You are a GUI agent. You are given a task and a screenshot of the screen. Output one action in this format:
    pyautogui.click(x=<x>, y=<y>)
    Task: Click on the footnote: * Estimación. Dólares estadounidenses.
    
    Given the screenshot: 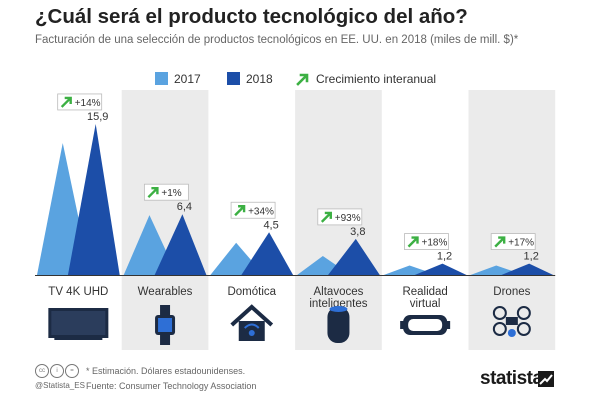 What is the action you would take?
    pyautogui.click(x=166, y=371)
    